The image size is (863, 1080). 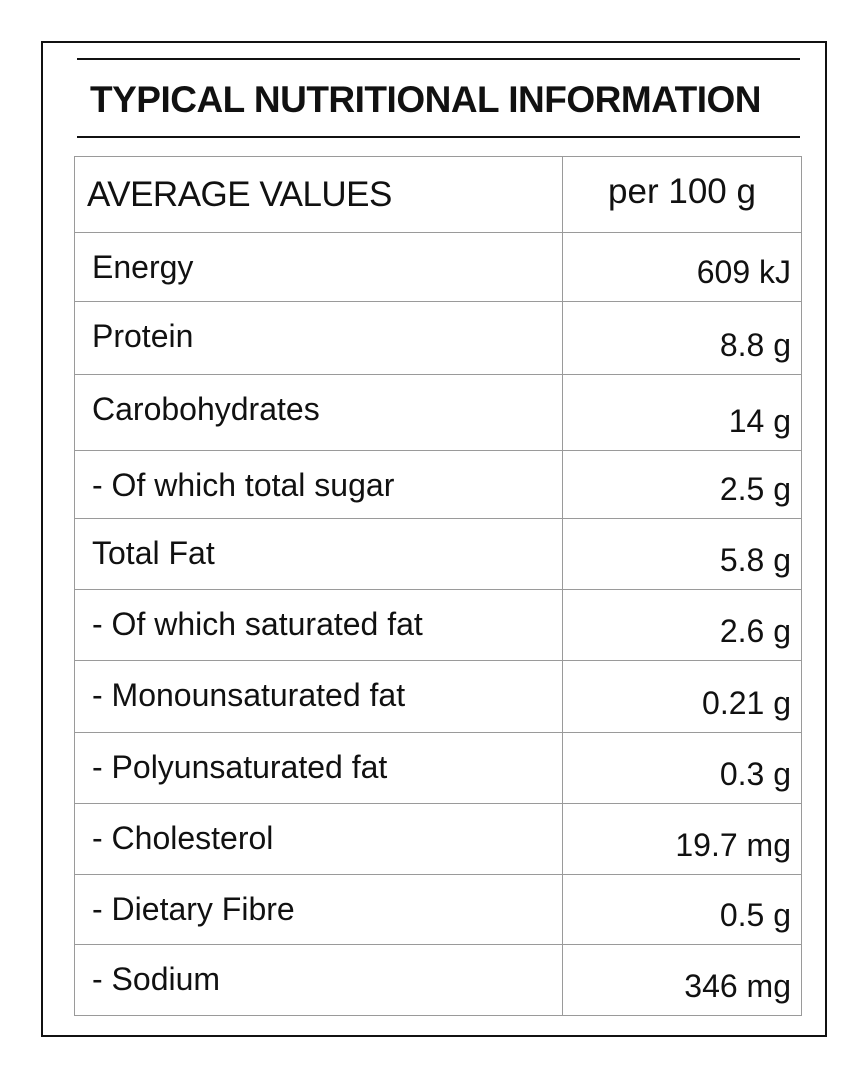 I want to click on table-row: - Dietary Fibre 0.5 g, so click(x=438, y=910).